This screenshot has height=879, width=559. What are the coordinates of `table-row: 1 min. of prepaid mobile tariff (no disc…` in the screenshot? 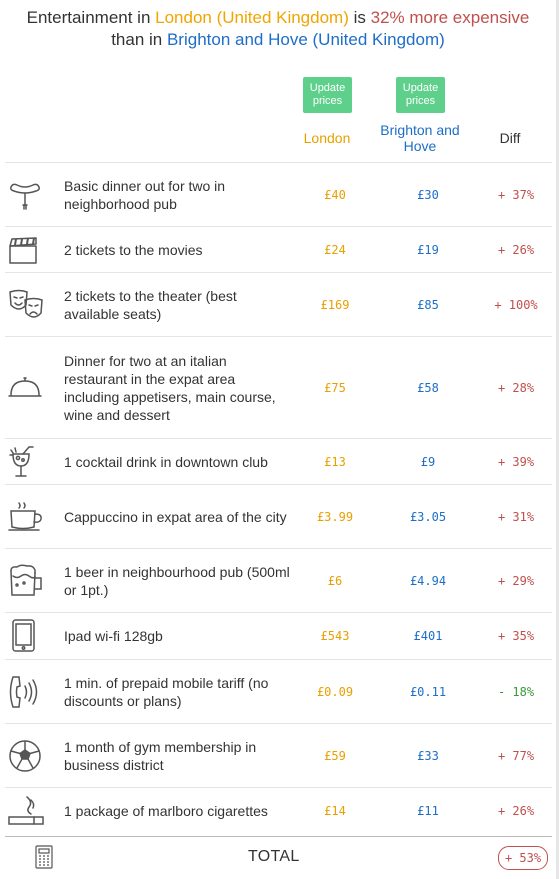 It's located at (278, 691).